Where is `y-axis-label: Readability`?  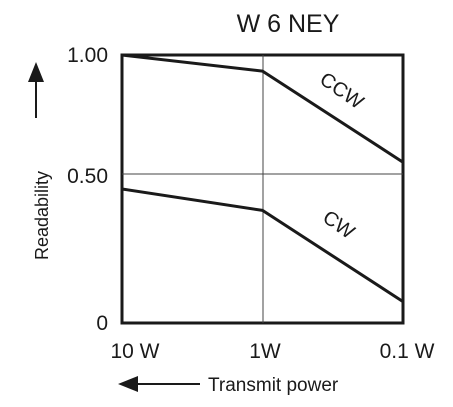 y-axis-label: Readability is located at coordinates (42, 215).